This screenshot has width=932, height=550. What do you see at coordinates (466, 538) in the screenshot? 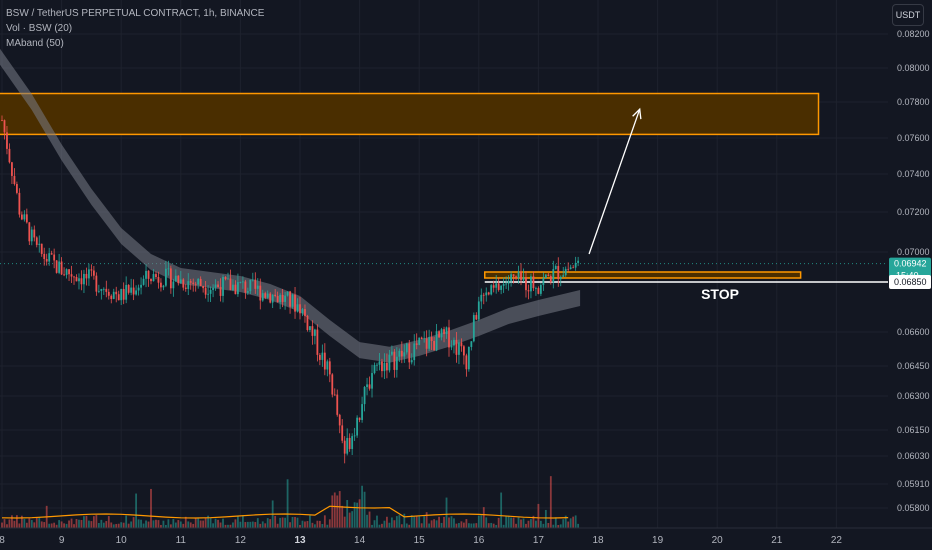
I see `time-axis: 8 9 10 11 12 13 14 15 16 17 18 19 20 21 22` at bounding box center [466, 538].